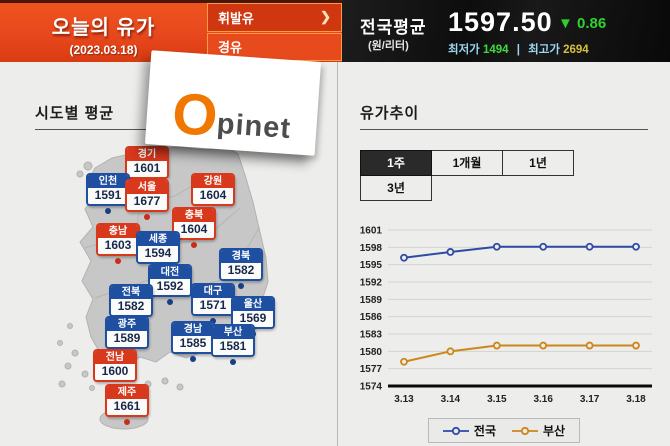 The width and height of the screenshot is (670, 446). Describe the element at coordinates (103, 28) in the screenshot. I see `page-title: 오늘의 유가` at that location.